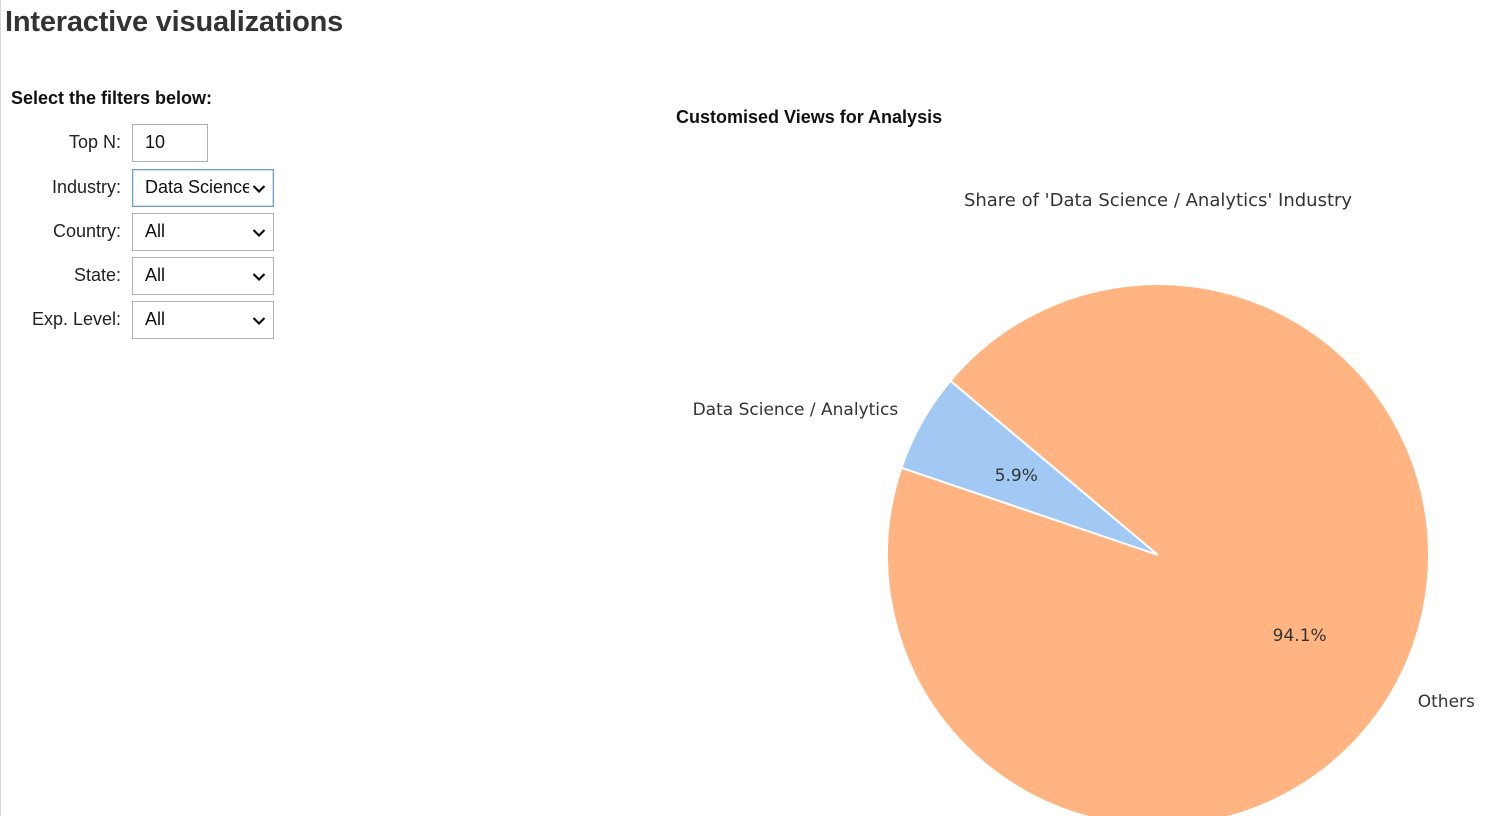 The height and width of the screenshot is (816, 1507). I want to click on pie-category-label: Others, so click(1446, 702).